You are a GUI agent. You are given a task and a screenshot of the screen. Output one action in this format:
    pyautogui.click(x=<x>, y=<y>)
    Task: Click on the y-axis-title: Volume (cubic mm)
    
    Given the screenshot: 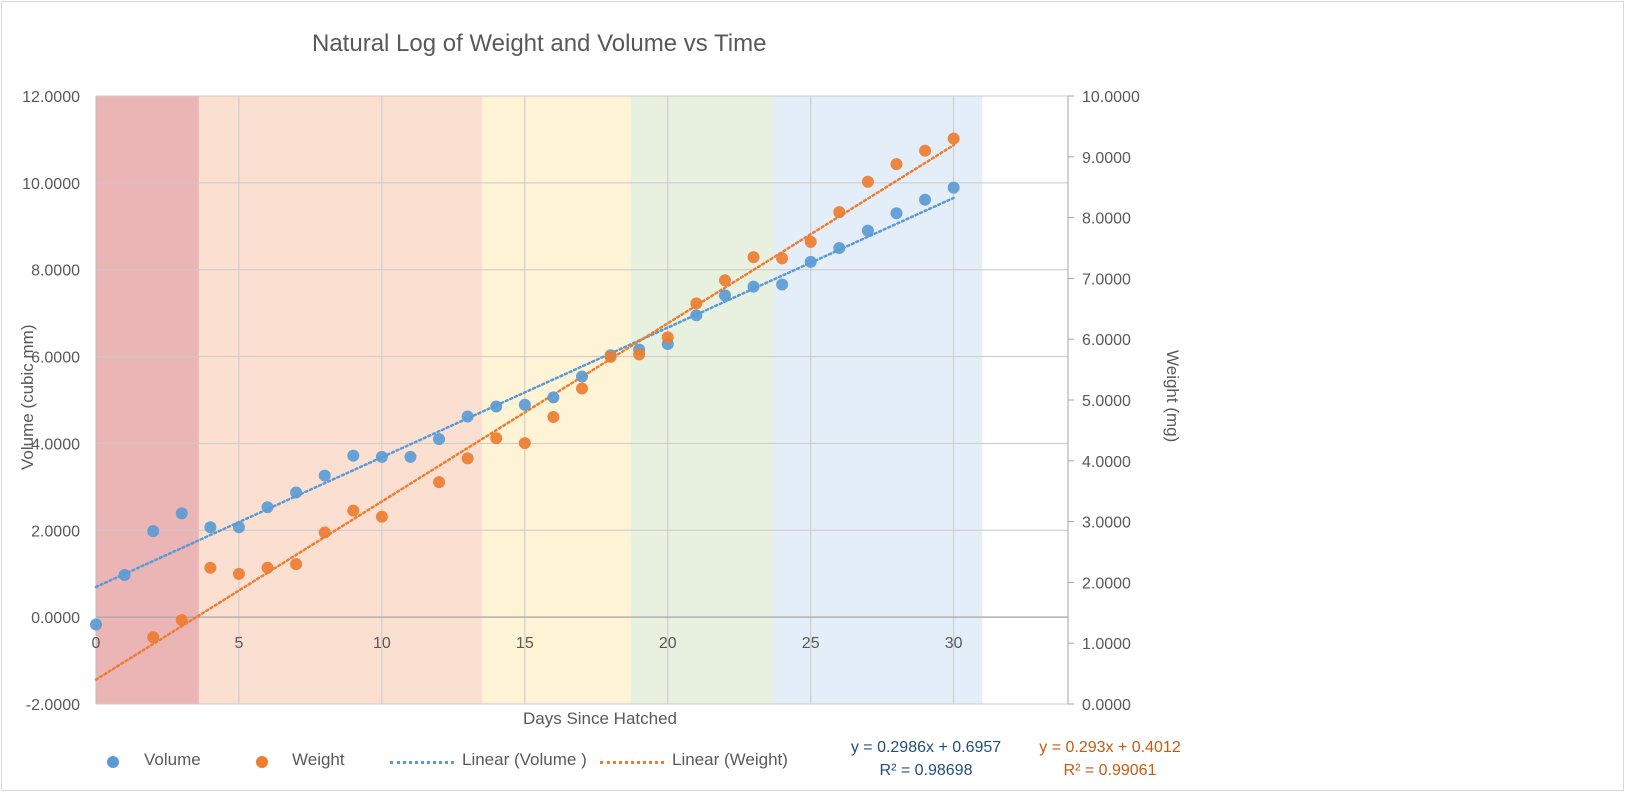 What is the action you would take?
    pyautogui.click(x=27, y=397)
    